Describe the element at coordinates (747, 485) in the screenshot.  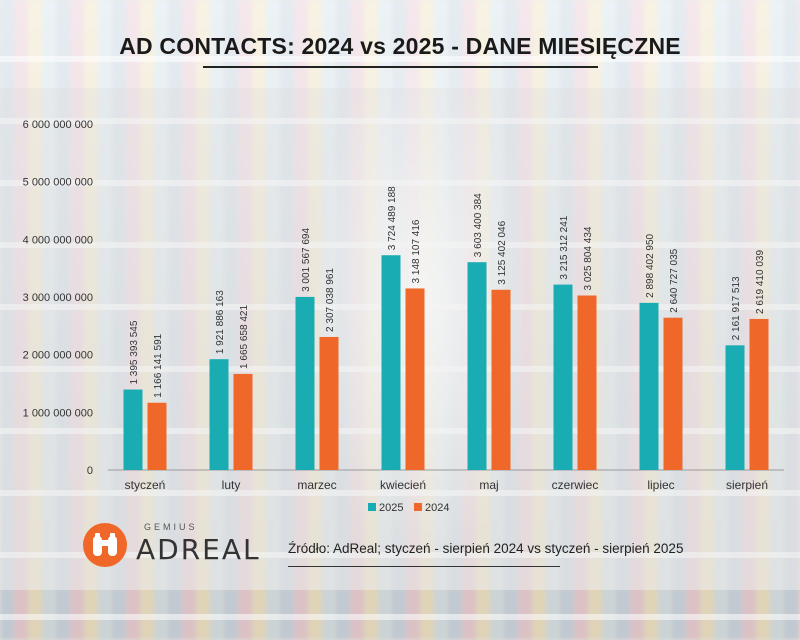
I see `x-tick-label: sierpień` at that location.